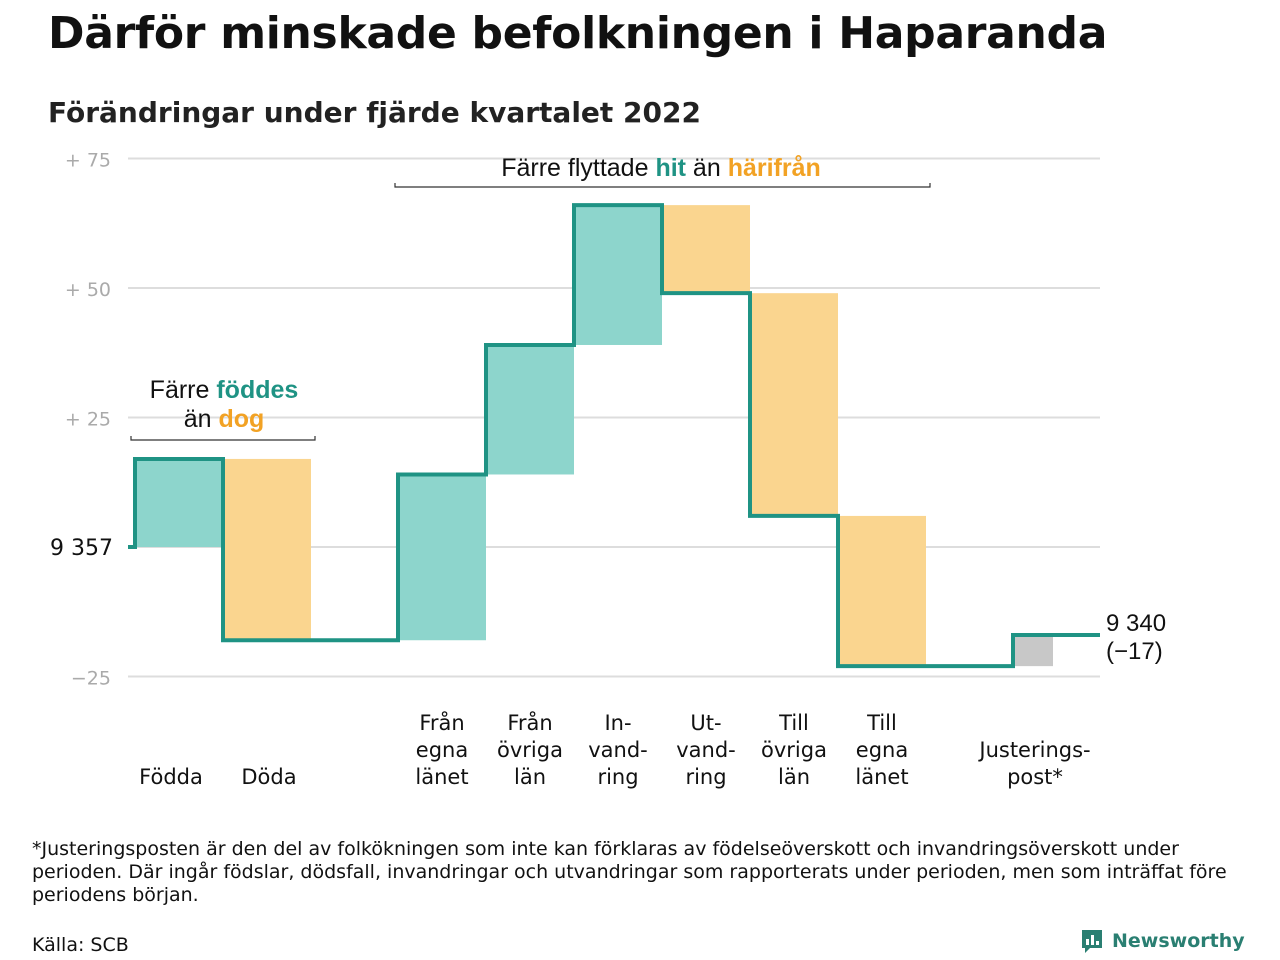  I want to click on y-tick-label: + 75, so click(88, 161).